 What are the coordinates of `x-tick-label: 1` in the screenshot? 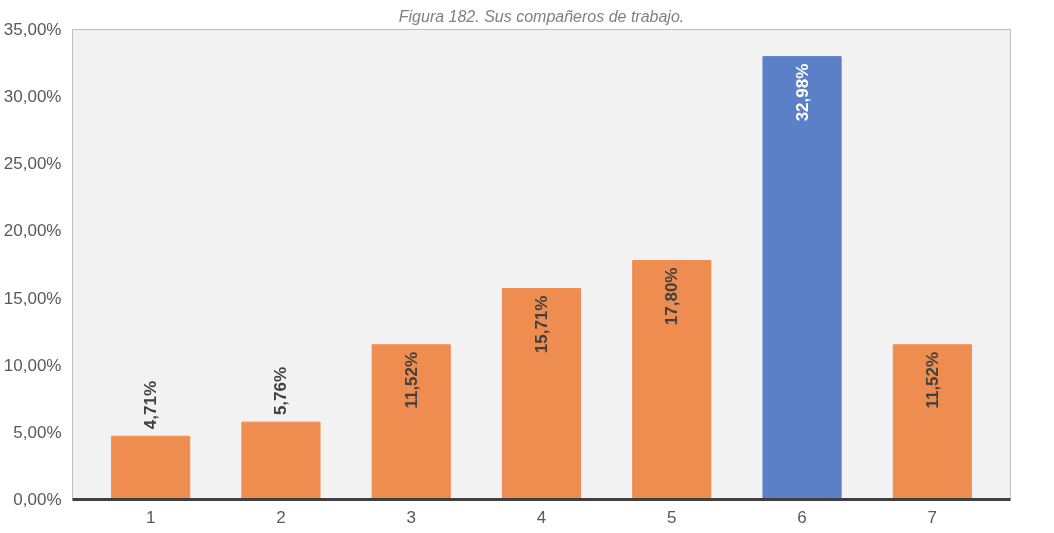 It's located at (150, 517).